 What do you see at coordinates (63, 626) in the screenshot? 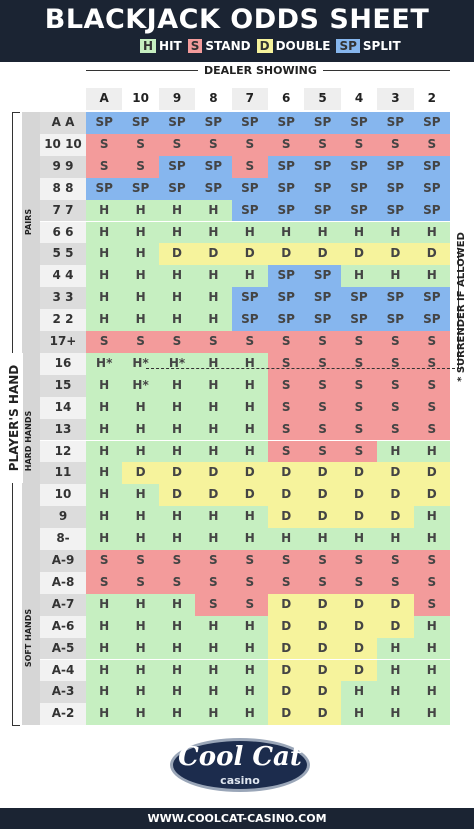
I see `row-label: A-6` at bounding box center [63, 626].